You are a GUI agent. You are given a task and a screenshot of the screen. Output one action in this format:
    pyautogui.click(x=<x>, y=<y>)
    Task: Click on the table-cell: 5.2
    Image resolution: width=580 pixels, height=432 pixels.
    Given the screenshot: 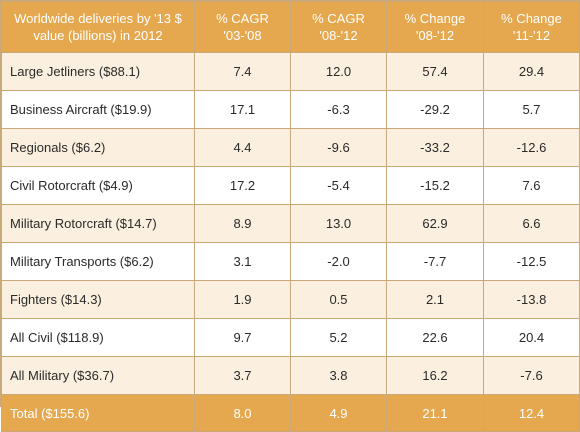 What is the action you would take?
    pyautogui.click(x=338, y=337)
    